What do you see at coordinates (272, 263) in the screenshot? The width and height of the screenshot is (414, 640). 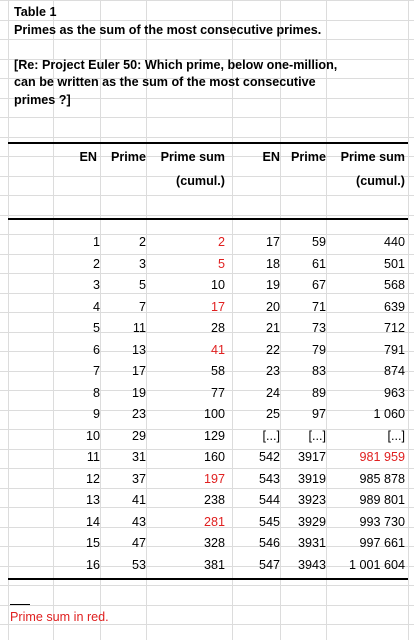 I see `right-en-cell: 18` at bounding box center [272, 263].